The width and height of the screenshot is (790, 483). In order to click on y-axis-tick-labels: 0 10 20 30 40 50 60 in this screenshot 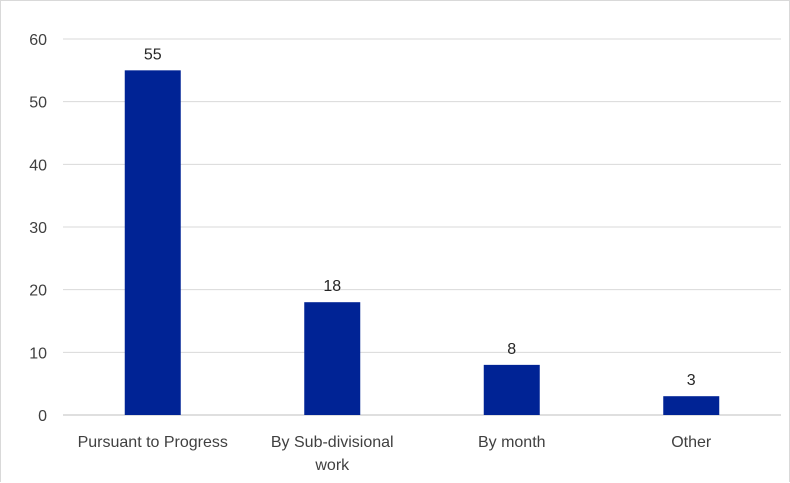, I will do `click(38, 228)`.